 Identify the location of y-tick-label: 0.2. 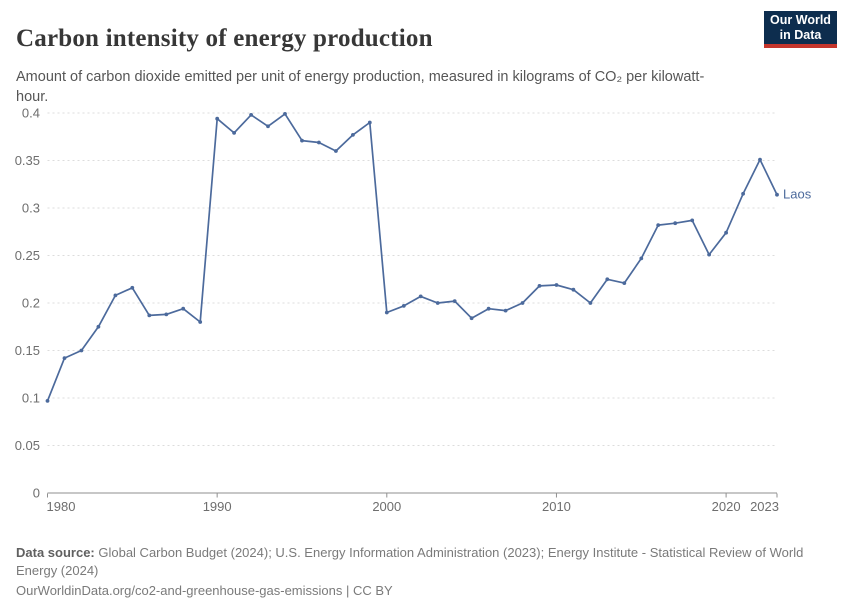
(31, 303).